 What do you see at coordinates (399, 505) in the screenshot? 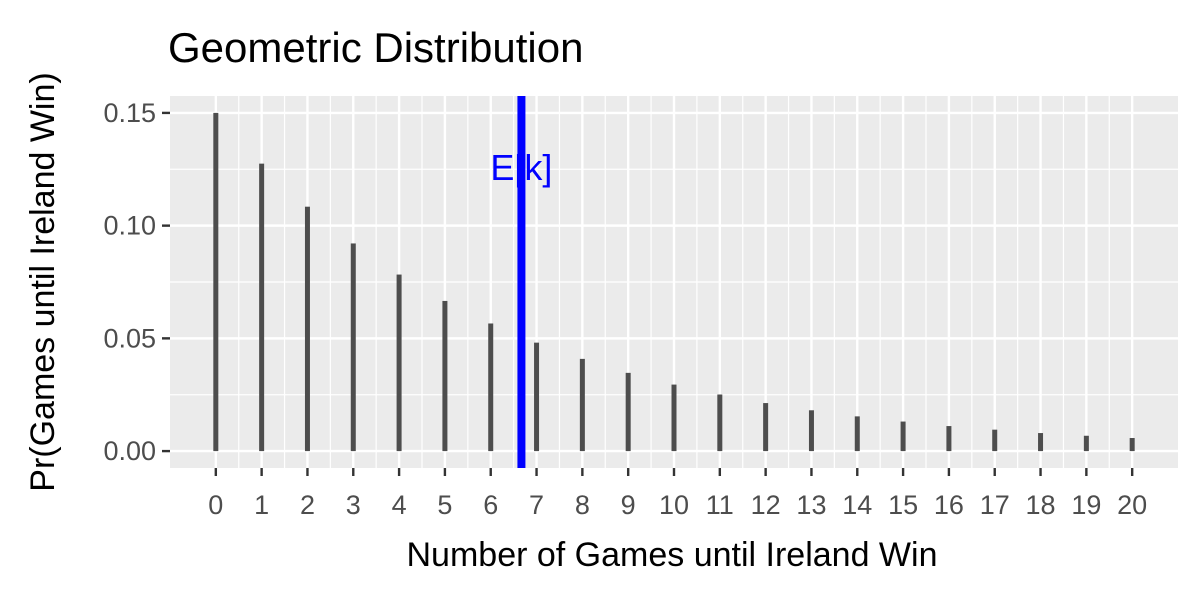
I see `x-tick-label: 4` at bounding box center [399, 505].